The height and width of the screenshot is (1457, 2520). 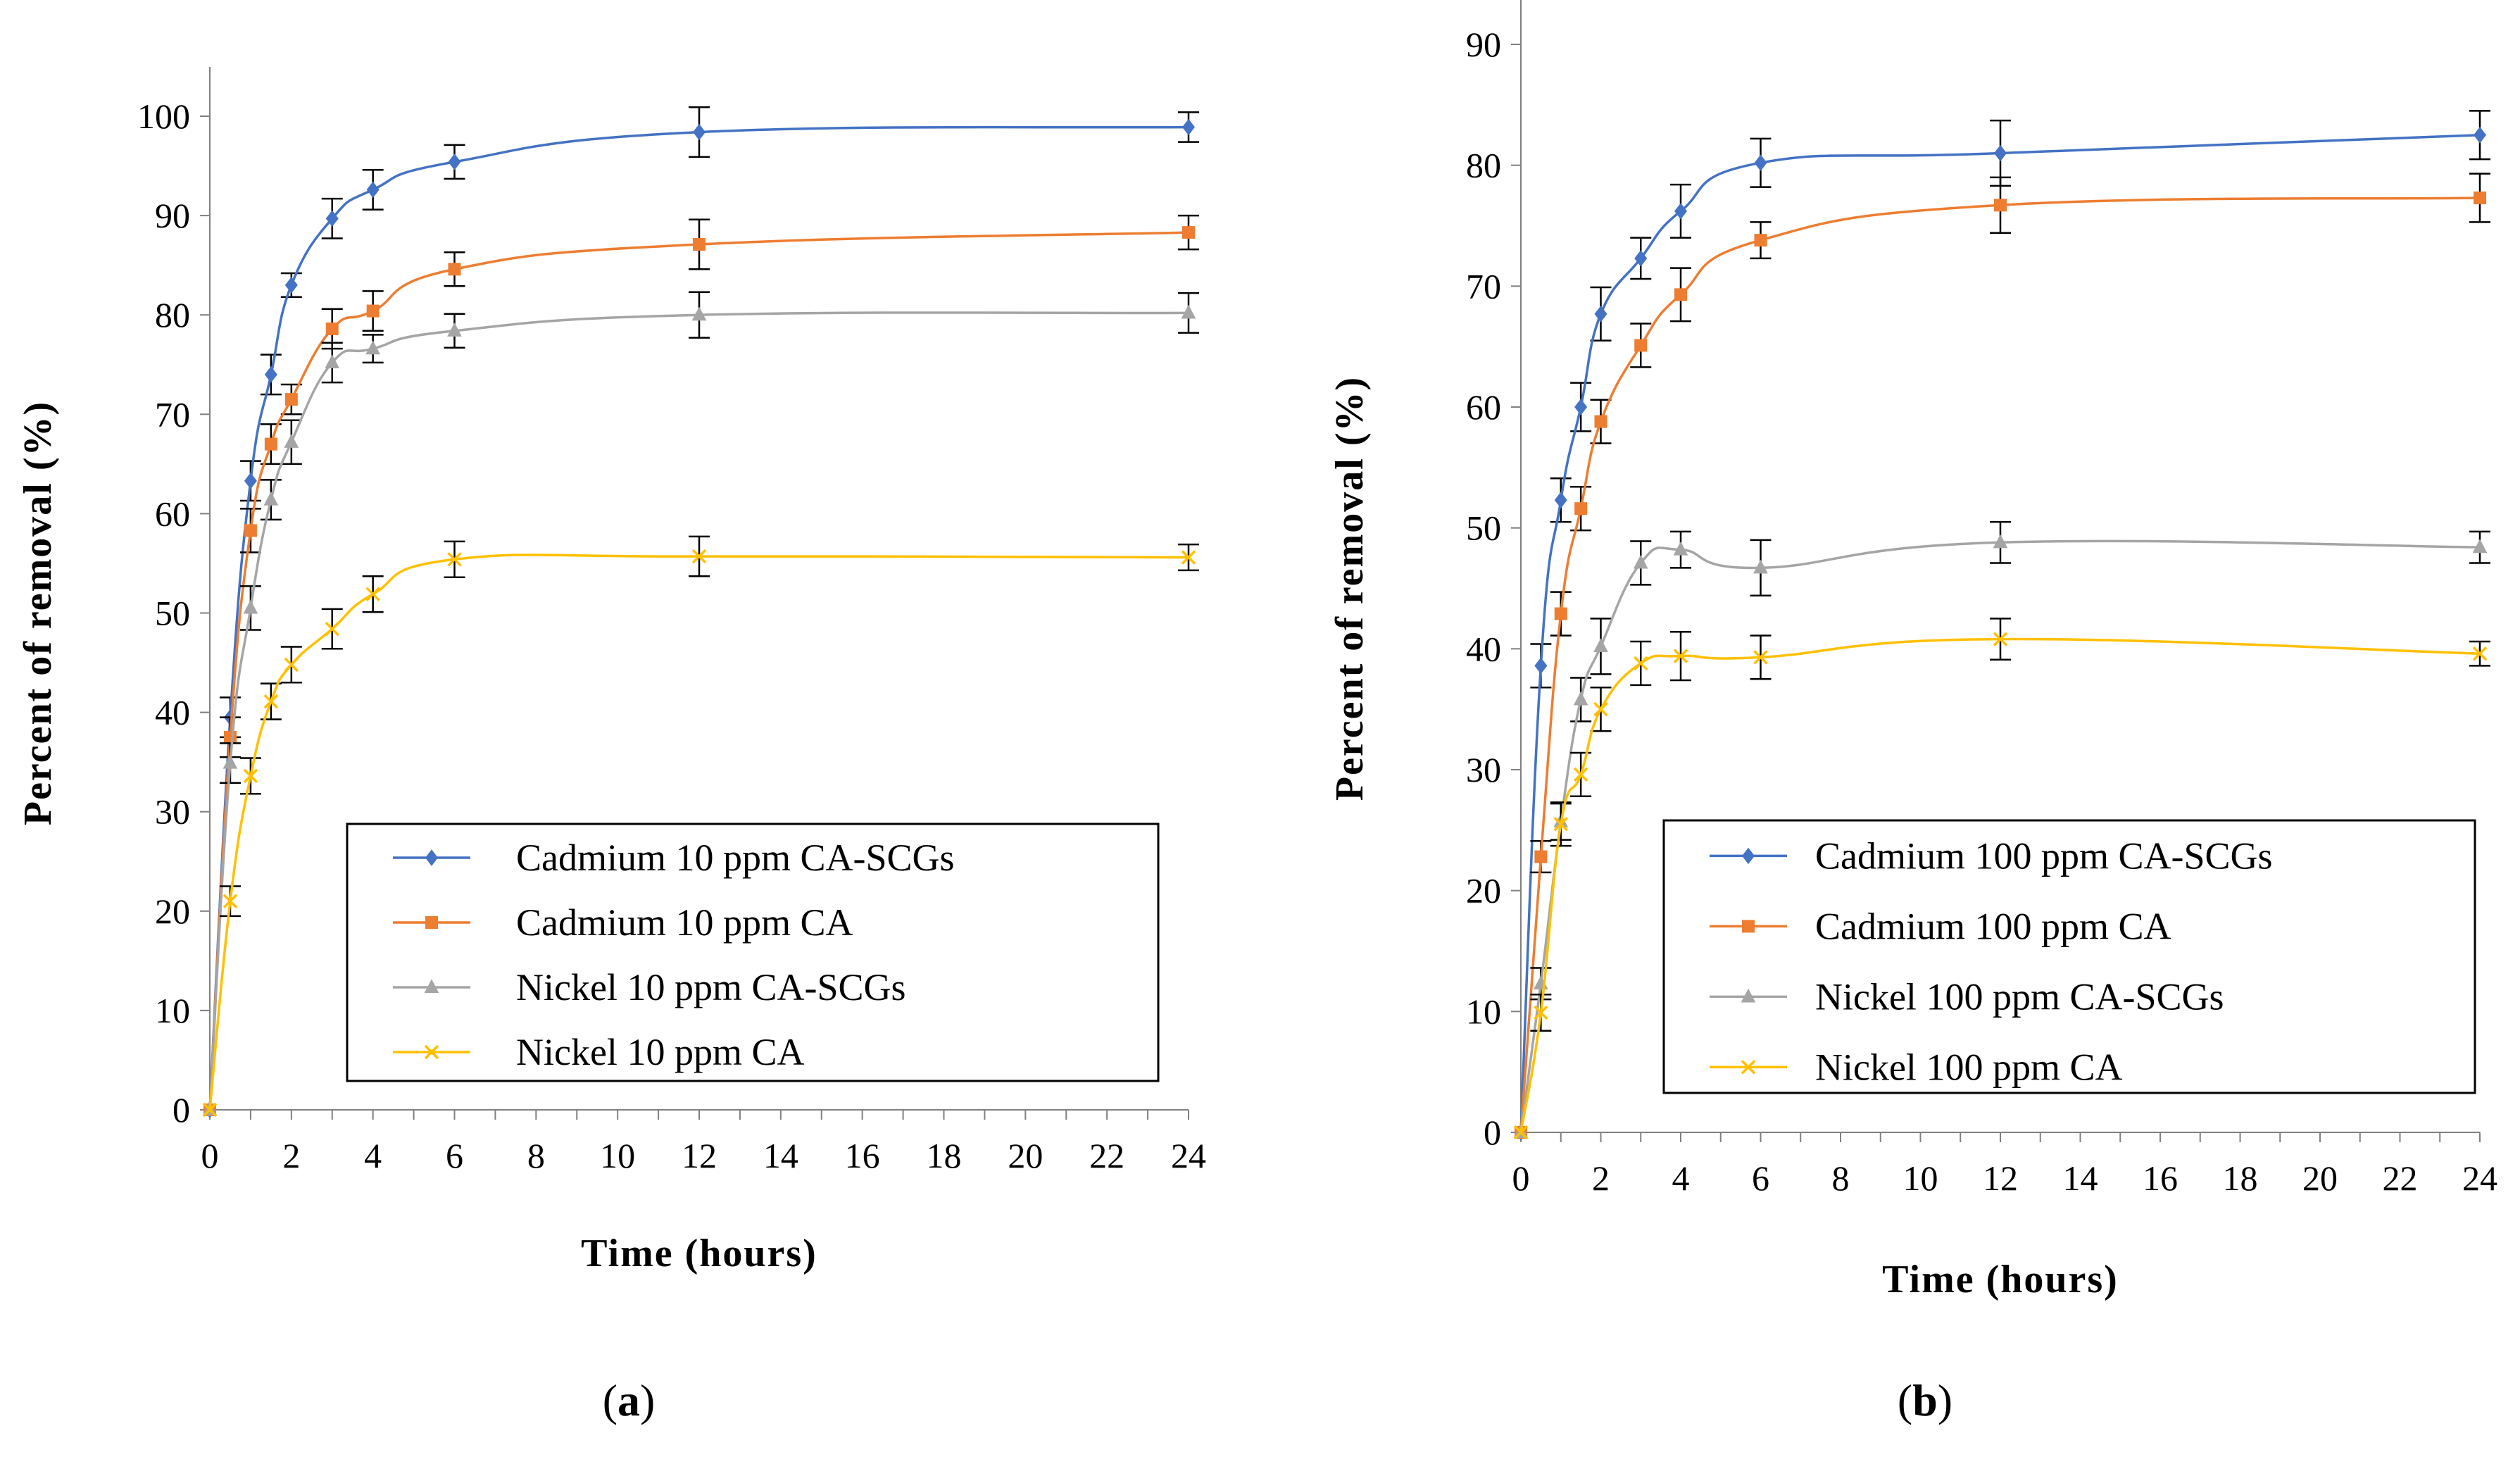 What do you see at coordinates (1993, 926) in the screenshot?
I see `legend-label: Cadmium 100 ppm CA` at bounding box center [1993, 926].